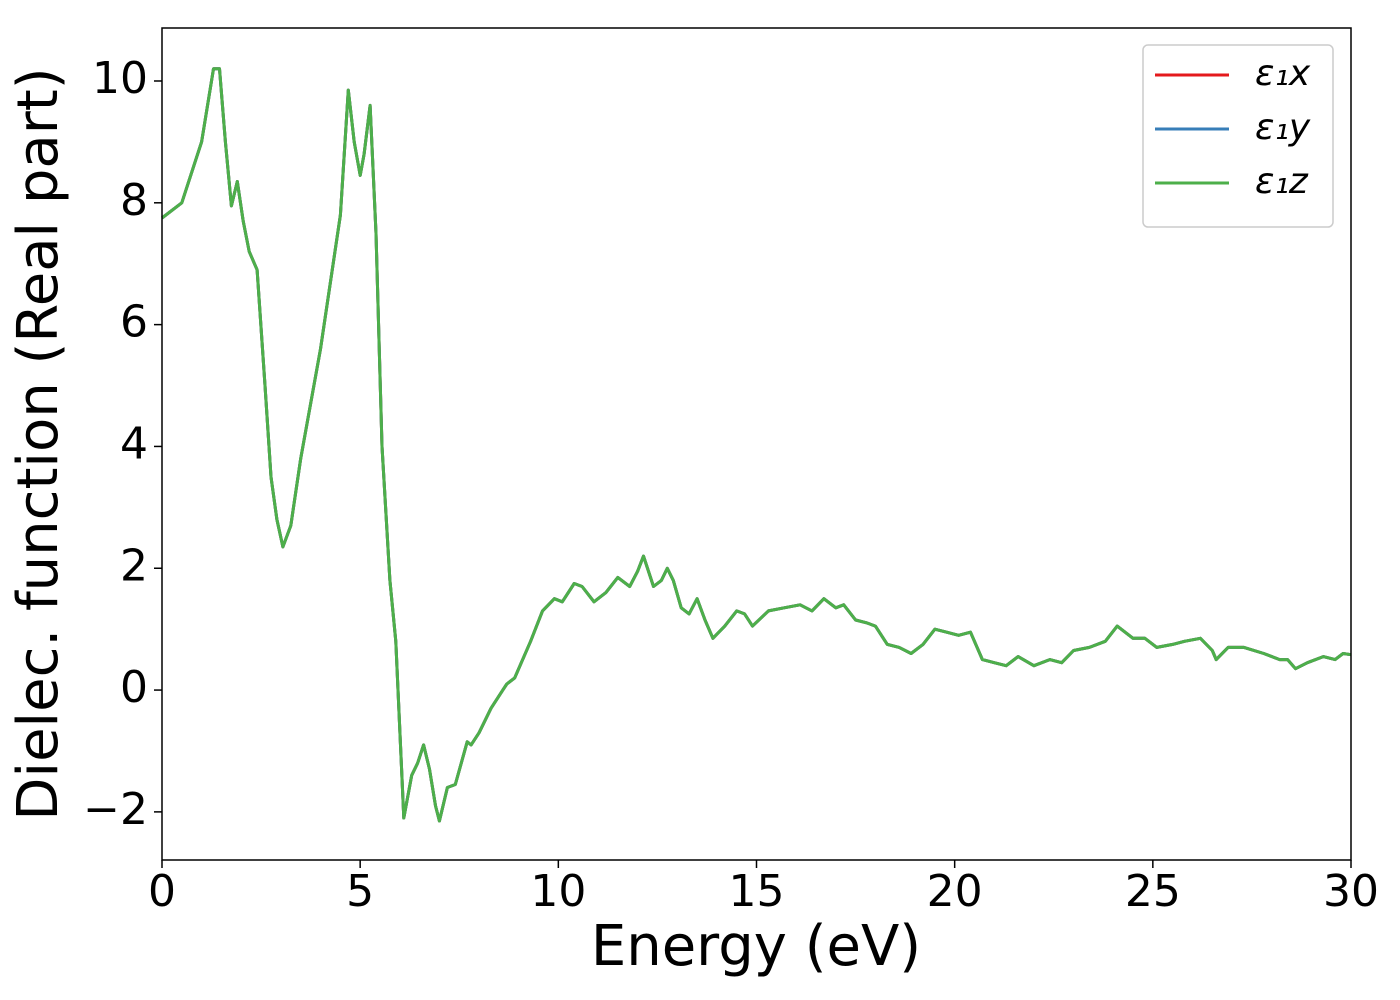 This screenshot has height=1000, width=1400. What do you see at coordinates (1283, 73) in the screenshot?
I see `legend-label: ε₁x` at bounding box center [1283, 73].